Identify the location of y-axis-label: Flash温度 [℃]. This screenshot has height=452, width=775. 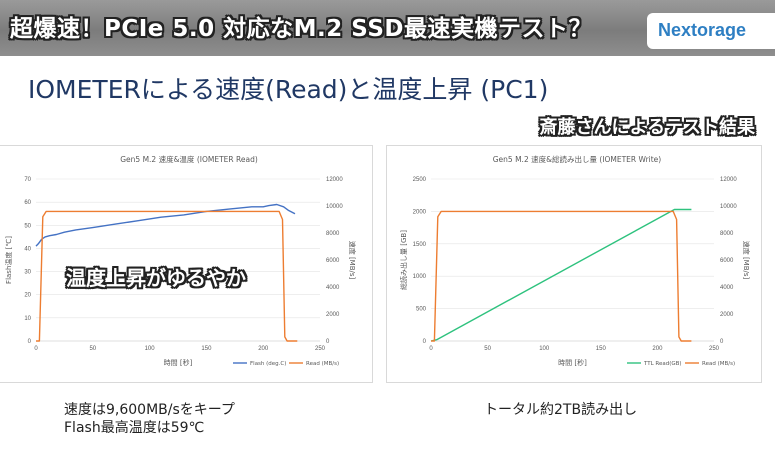
(8, 260).